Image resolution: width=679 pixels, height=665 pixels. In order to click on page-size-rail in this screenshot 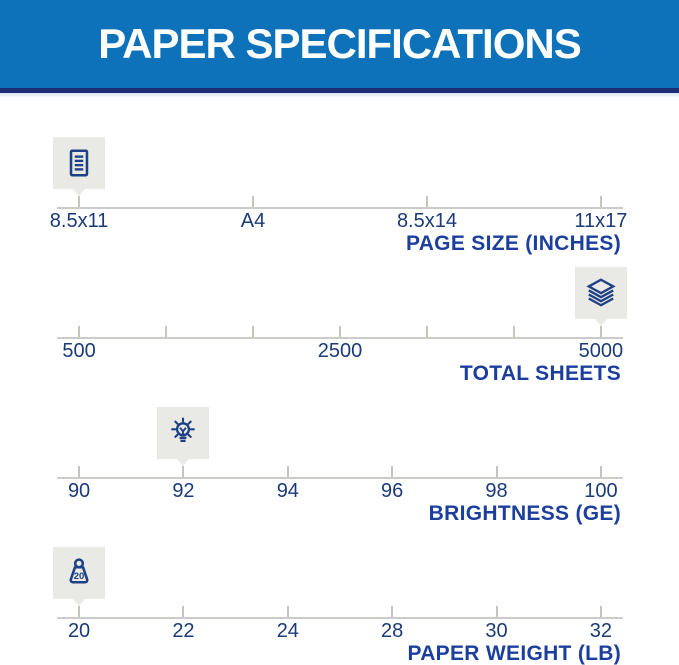, I will do `click(340, 208)`.